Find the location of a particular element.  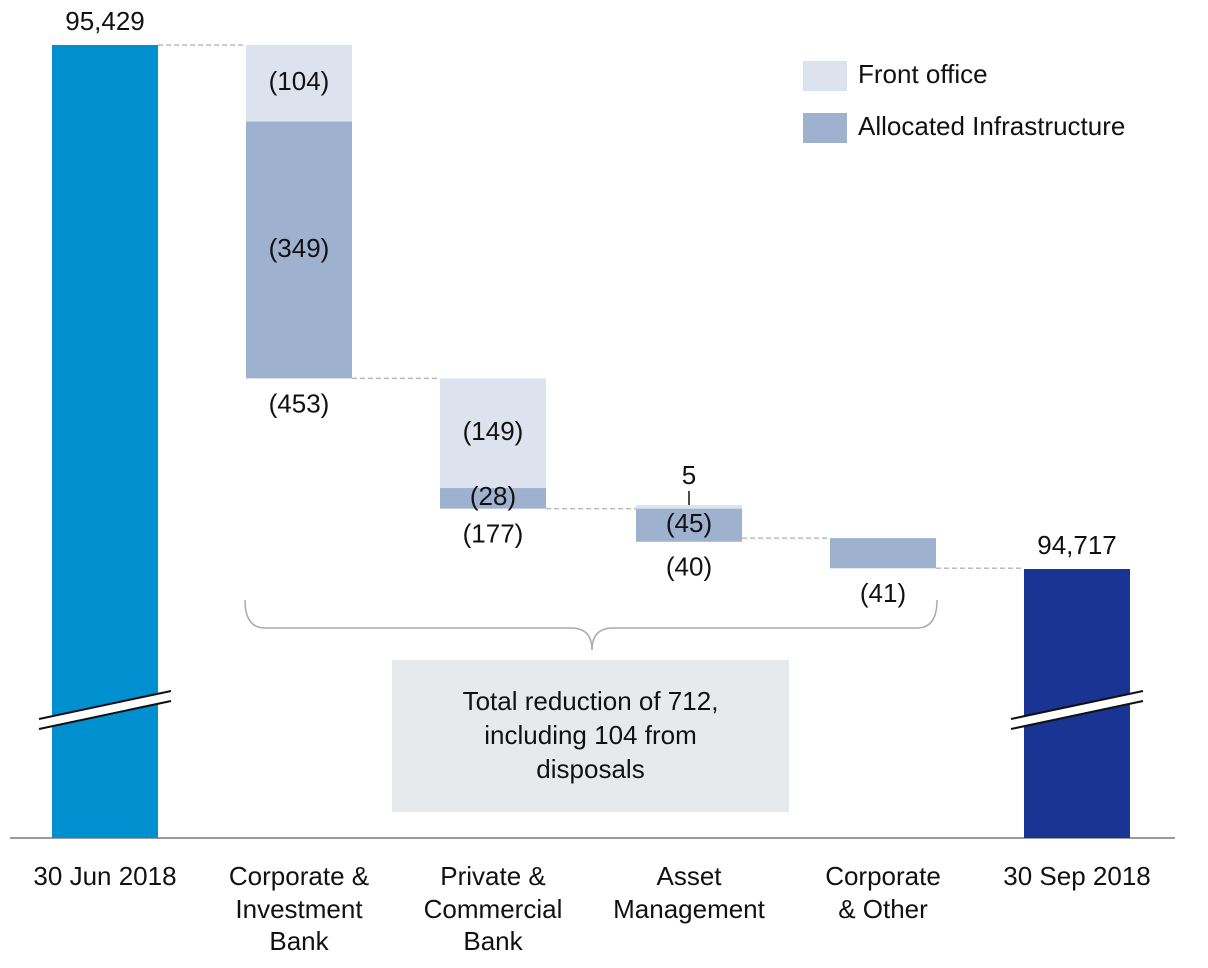

value-label: 95,429 is located at coordinates (105, 21).